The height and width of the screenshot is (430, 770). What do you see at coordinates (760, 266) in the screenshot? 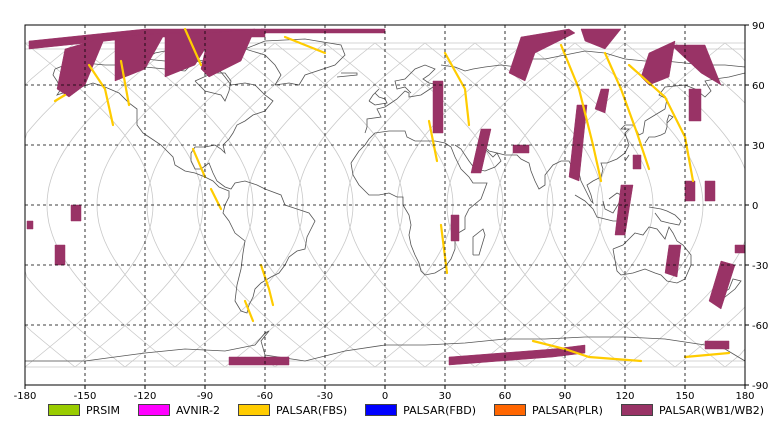
I see `y-tick-label: -30` at bounding box center [760, 266].